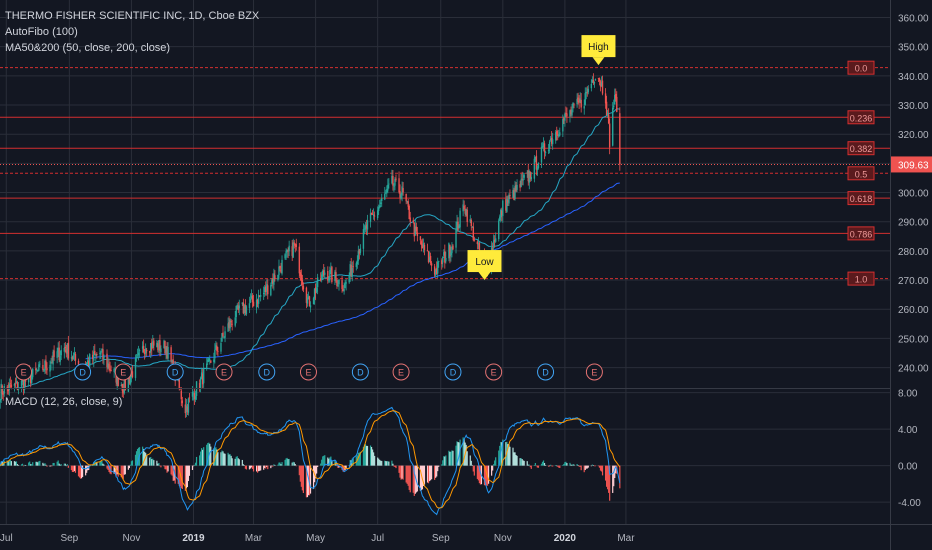 Image resolution: width=932 pixels, height=550 pixels. I want to click on time-tick-label: May, so click(315, 538).